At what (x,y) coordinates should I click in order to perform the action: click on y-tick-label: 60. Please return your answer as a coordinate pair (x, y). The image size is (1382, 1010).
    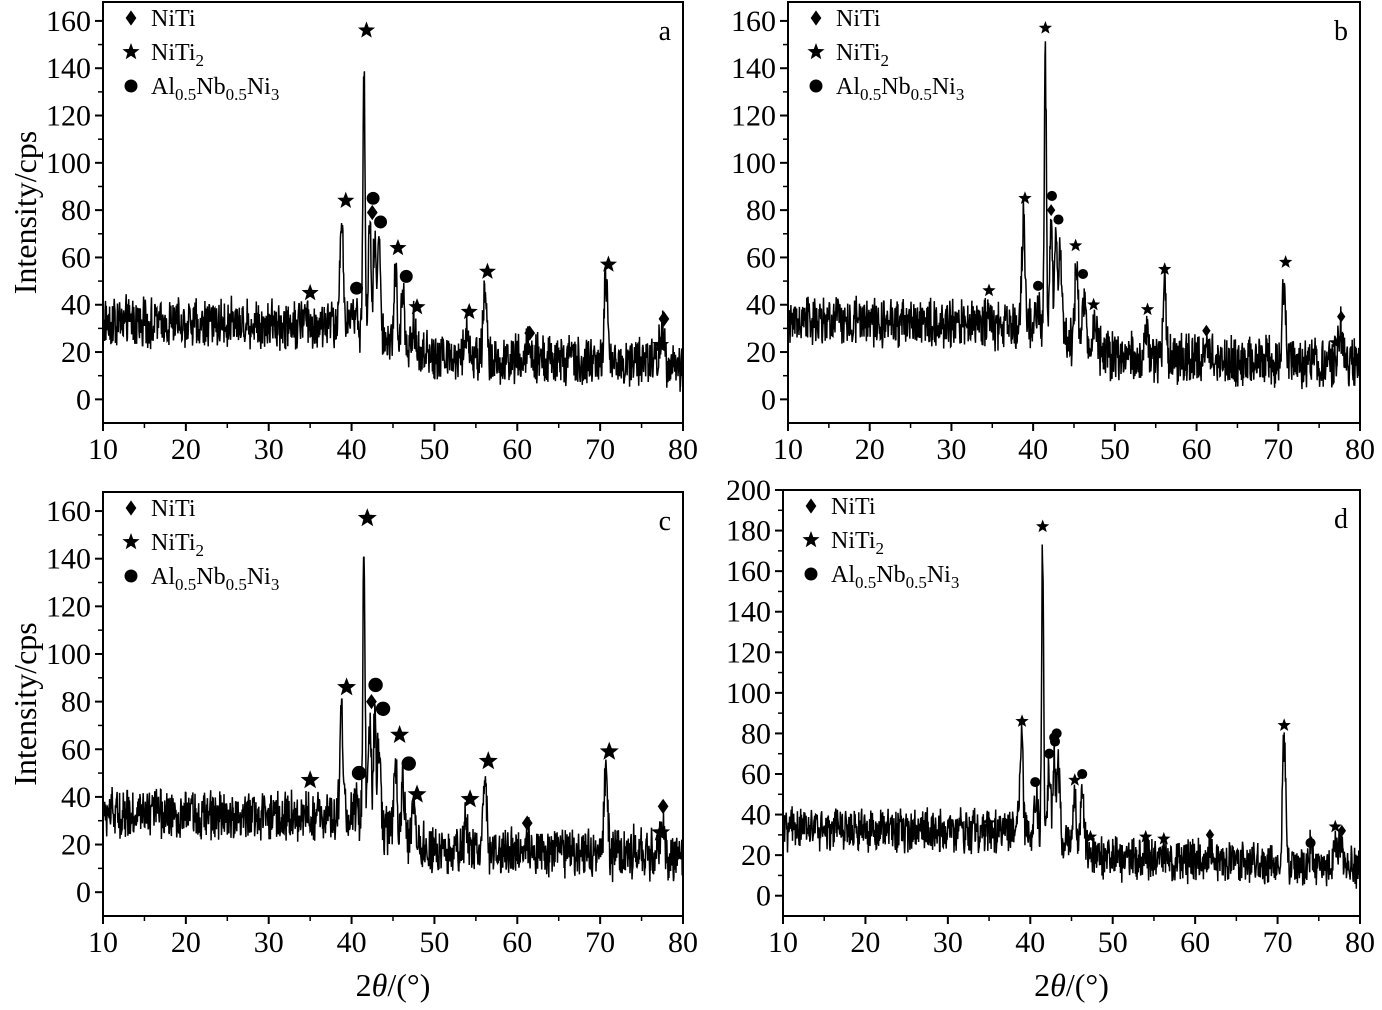
    Looking at the image, I should click on (756, 774).